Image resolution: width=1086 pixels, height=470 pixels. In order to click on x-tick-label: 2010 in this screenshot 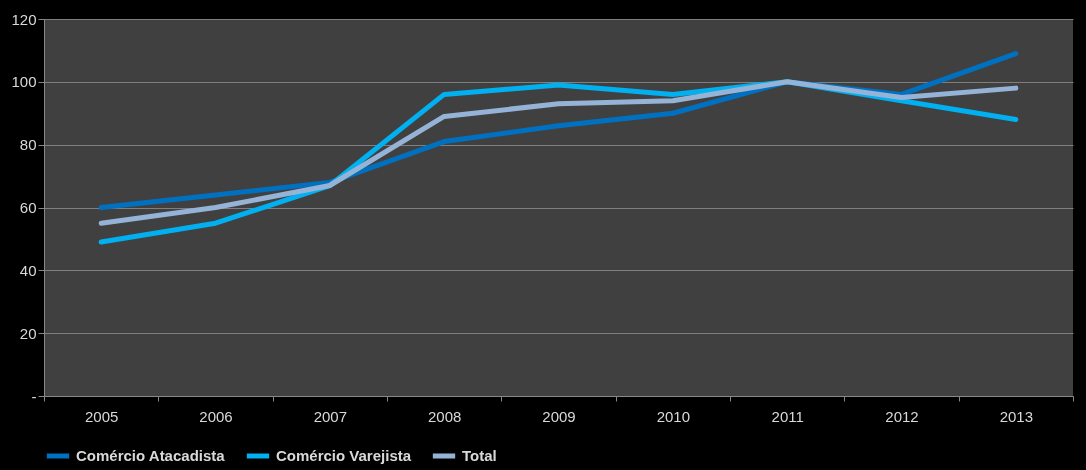, I will do `click(673, 416)`.